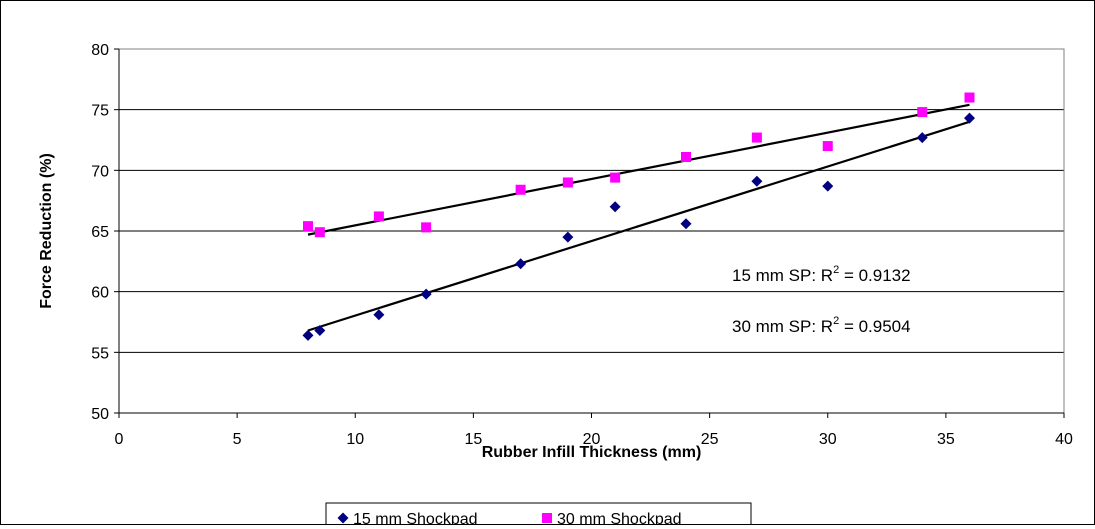 The width and height of the screenshot is (1095, 529). What do you see at coordinates (100, 353) in the screenshot?
I see `y-tick-label-55: 55` at bounding box center [100, 353].